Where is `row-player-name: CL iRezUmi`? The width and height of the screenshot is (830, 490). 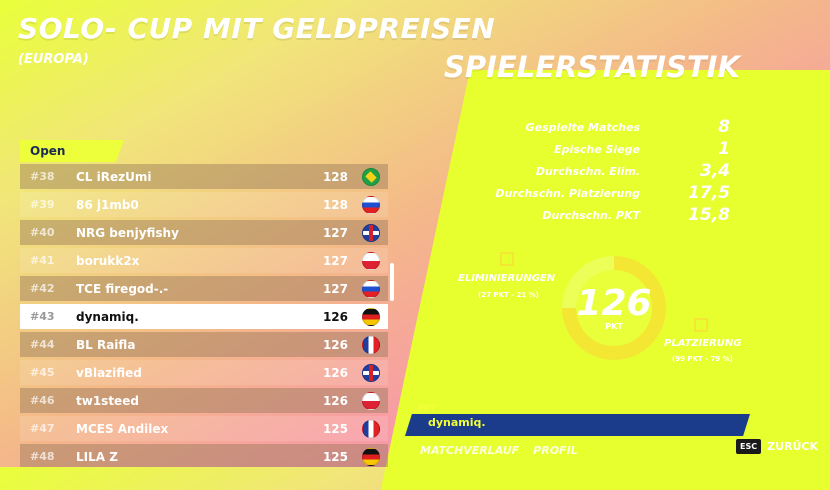
row-player-name: CL iRezUmi is located at coordinates (114, 176).